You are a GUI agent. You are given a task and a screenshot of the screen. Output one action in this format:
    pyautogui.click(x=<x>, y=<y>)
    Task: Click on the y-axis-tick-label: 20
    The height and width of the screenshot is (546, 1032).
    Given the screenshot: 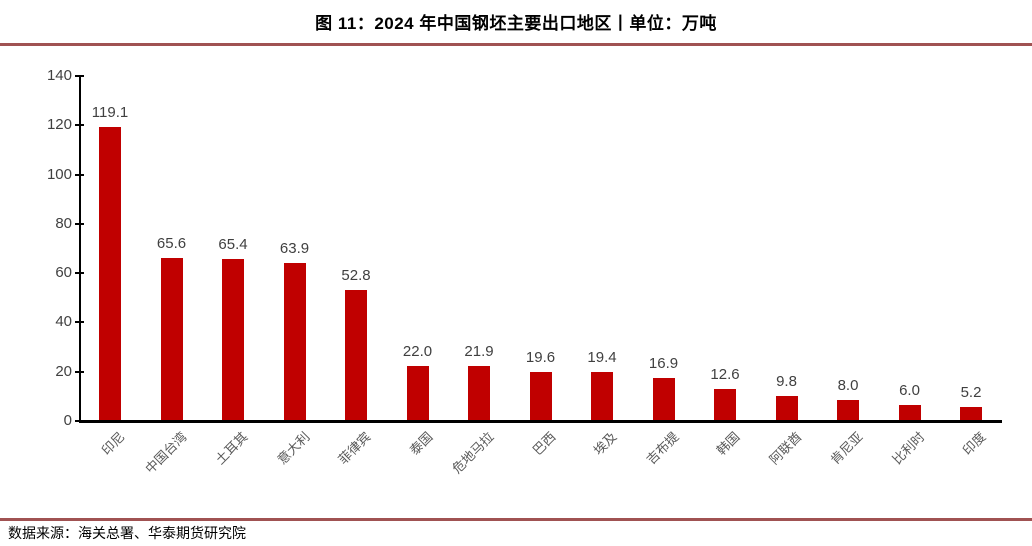 What is the action you would take?
    pyautogui.click(x=63, y=371)
    